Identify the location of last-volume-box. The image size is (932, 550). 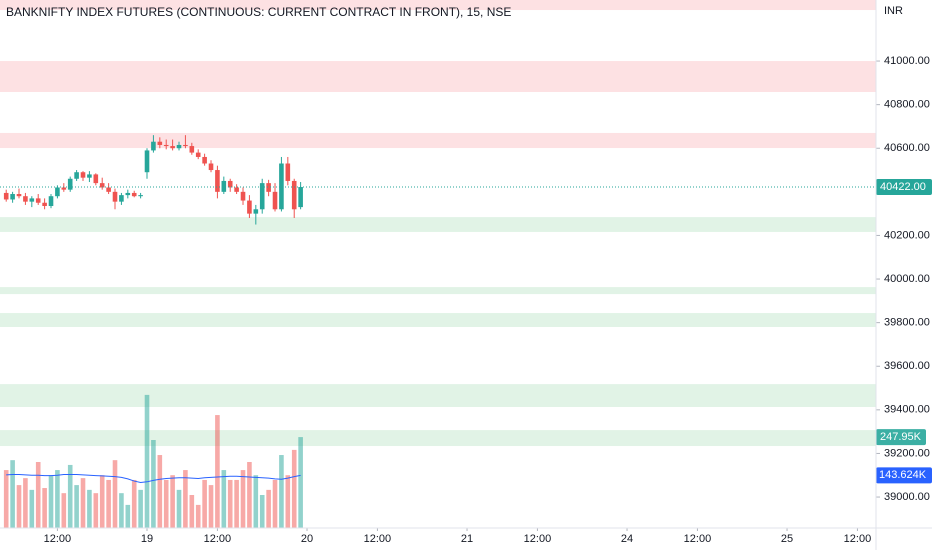
(901, 437).